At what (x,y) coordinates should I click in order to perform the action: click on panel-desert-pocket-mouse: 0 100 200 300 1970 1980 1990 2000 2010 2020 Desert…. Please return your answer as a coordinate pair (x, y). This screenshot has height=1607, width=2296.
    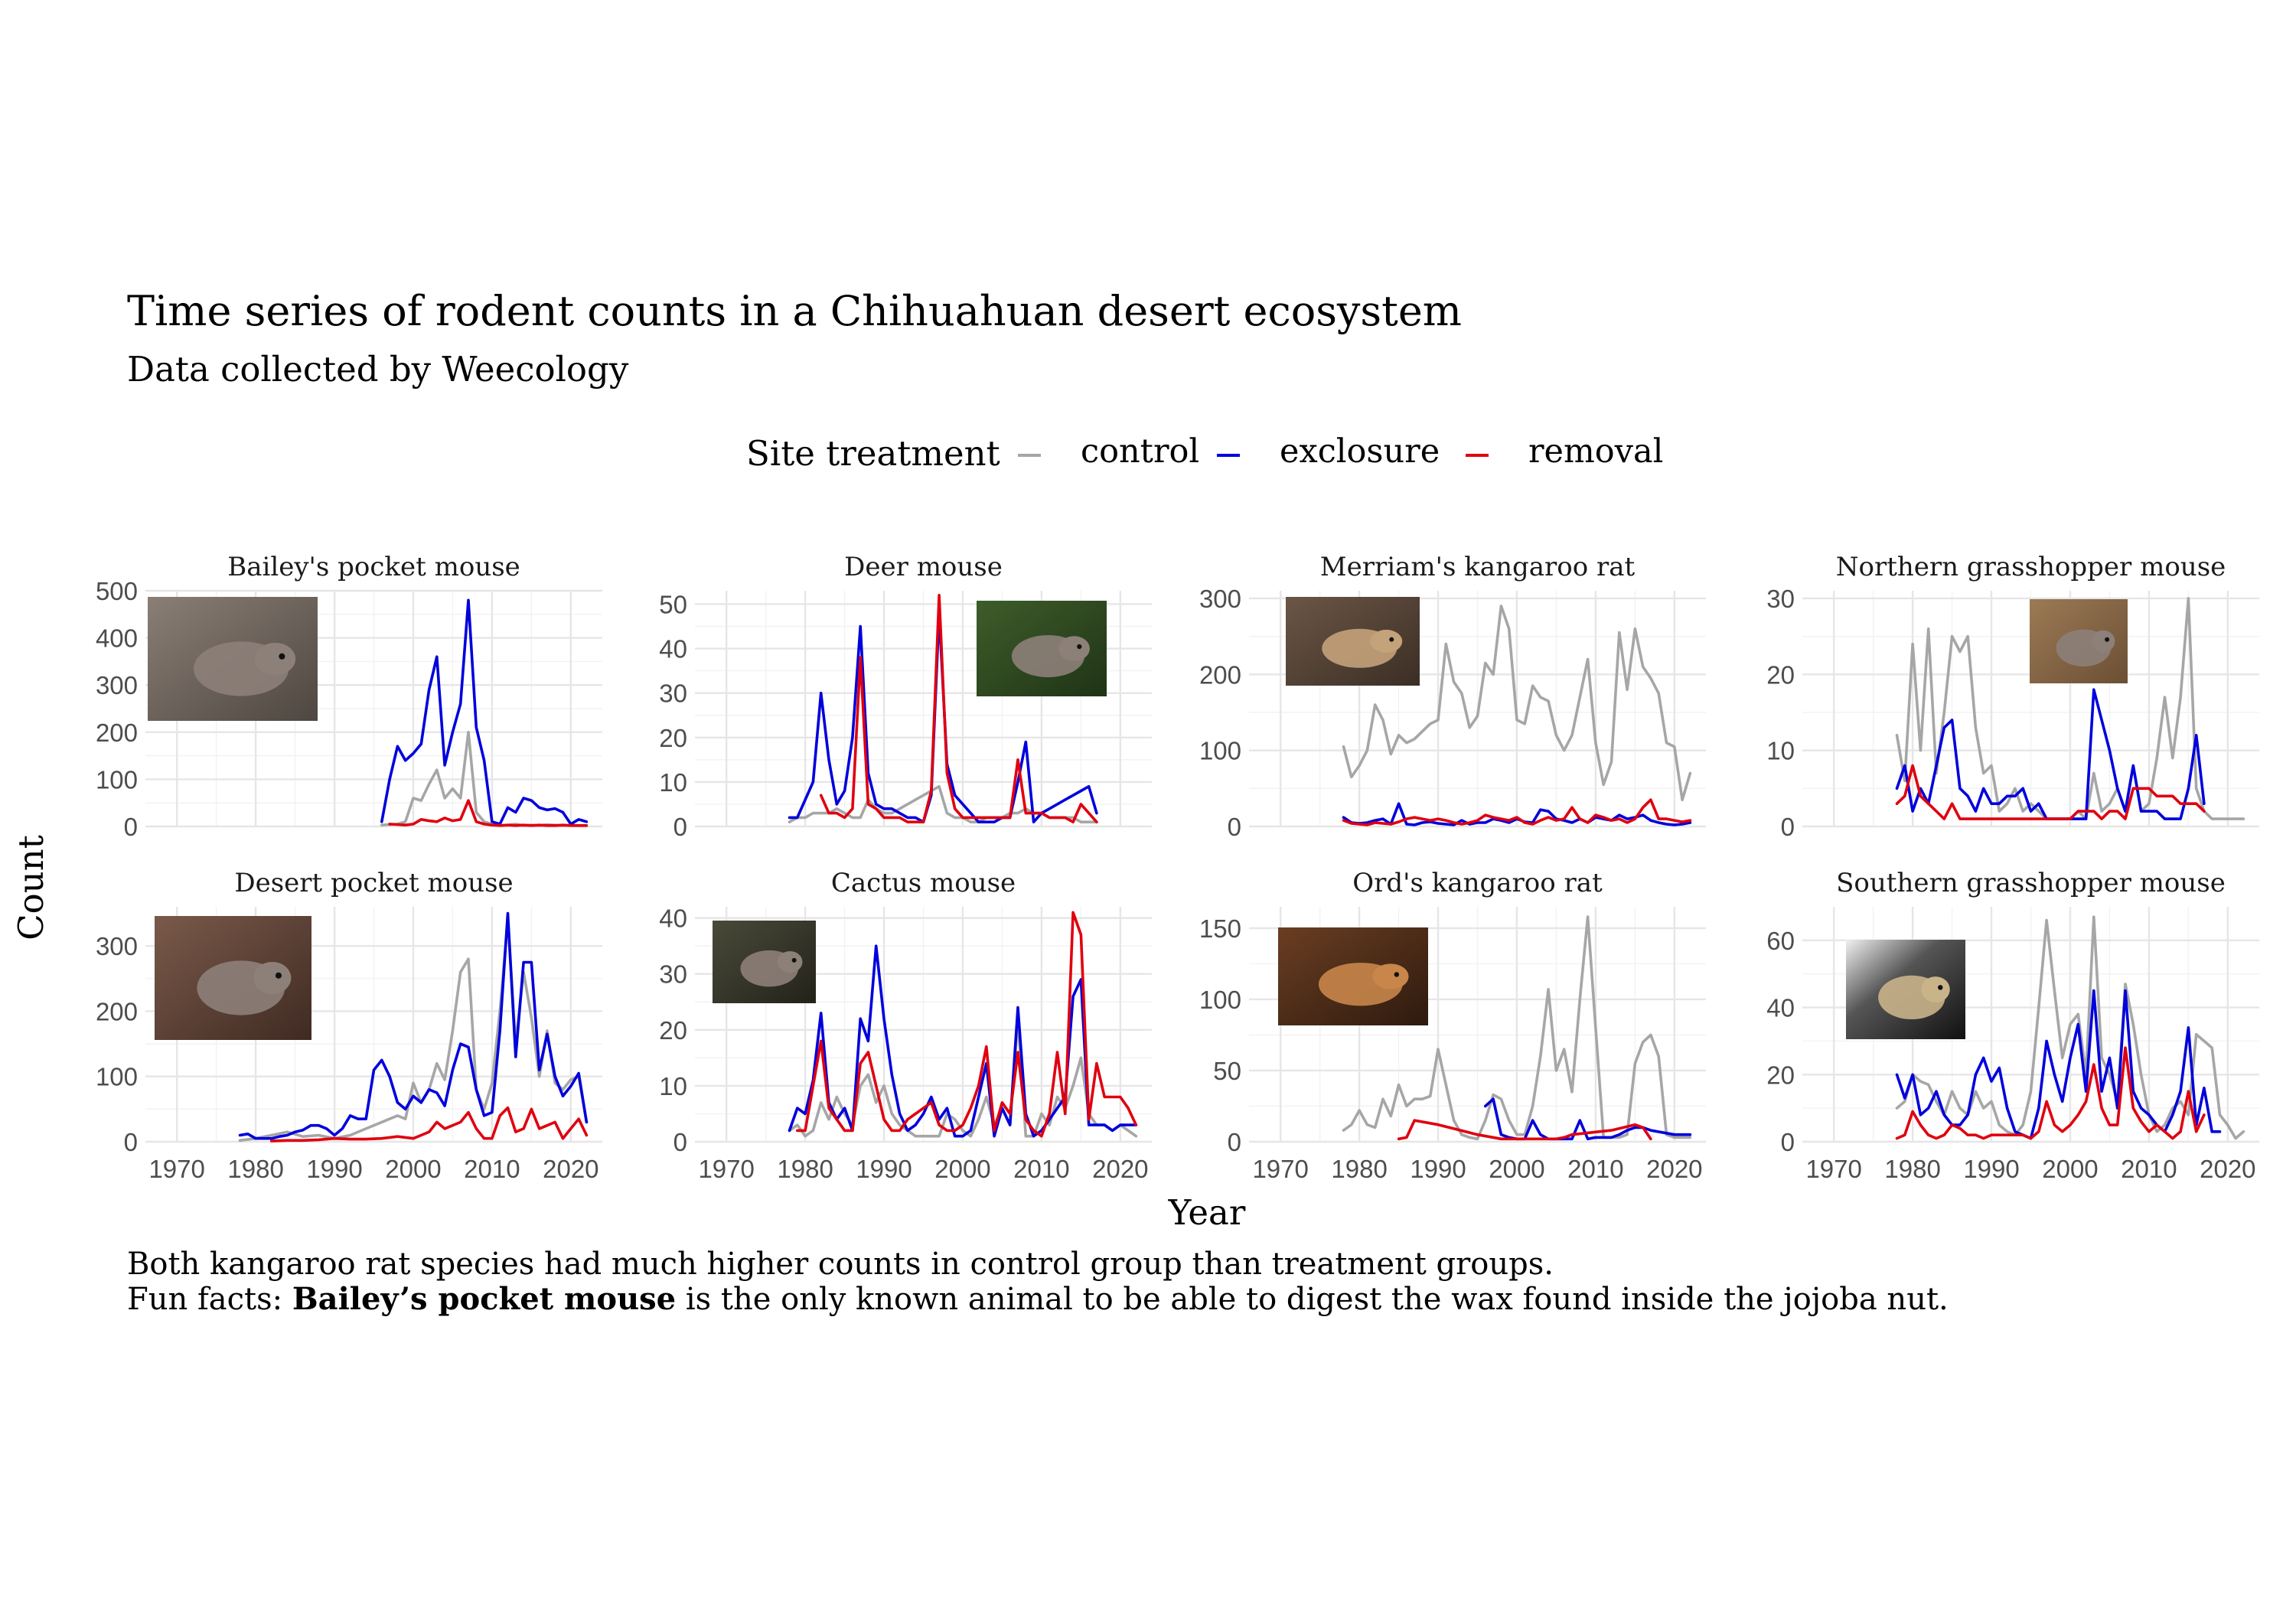
    Looking at the image, I should click on (349, 1025).